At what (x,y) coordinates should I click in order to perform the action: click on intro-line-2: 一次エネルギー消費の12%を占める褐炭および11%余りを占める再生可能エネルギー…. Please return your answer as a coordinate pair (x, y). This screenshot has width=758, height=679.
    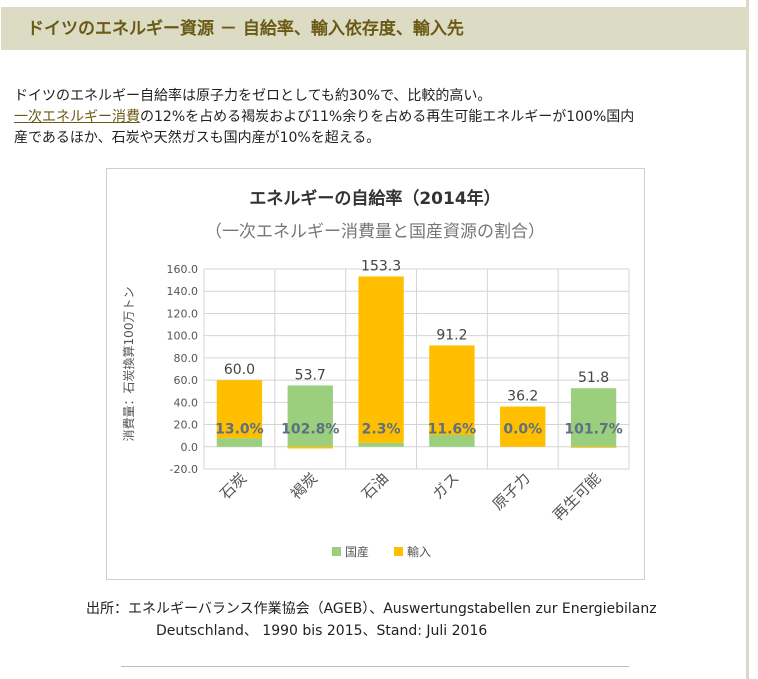
    Looking at the image, I should click on (378, 117).